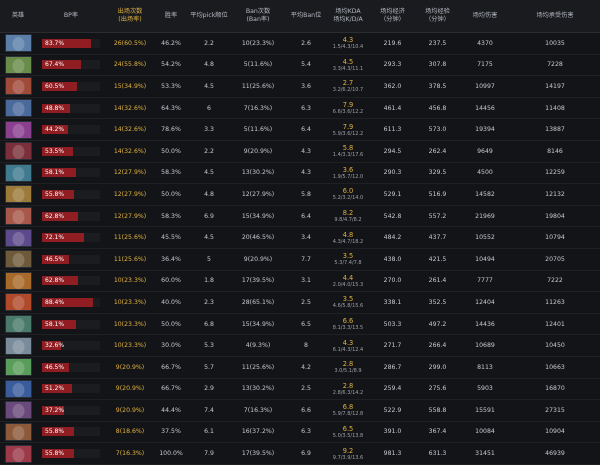 The image size is (600, 465). What do you see at coordinates (258, 151) in the screenshot?
I see `ban-count-cell: 9(20.9%)` at bounding box center [258, 151].